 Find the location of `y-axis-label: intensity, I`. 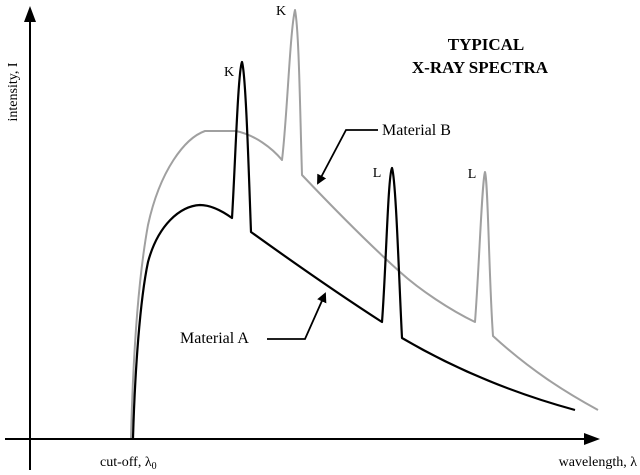

y-axis-label: intensity, I is located at coordinates (13, 91).